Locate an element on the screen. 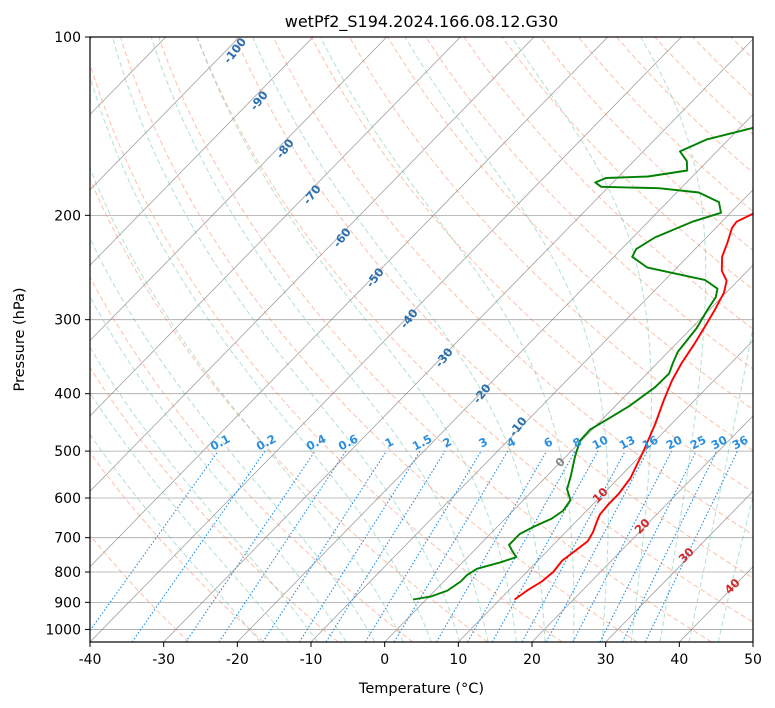  y-axis-title: Pressure (hPa) is located at coordinates (20, 339).